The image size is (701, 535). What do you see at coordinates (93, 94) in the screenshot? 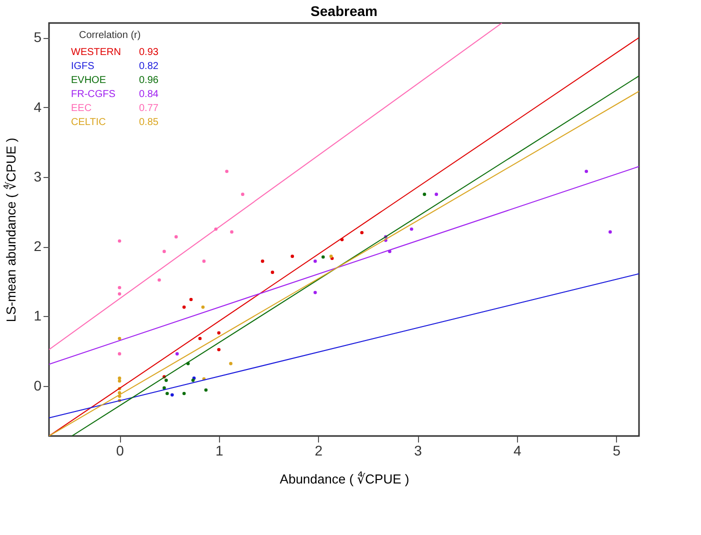
I see `text: FR-CGFS` at bounding box center [93, 94].